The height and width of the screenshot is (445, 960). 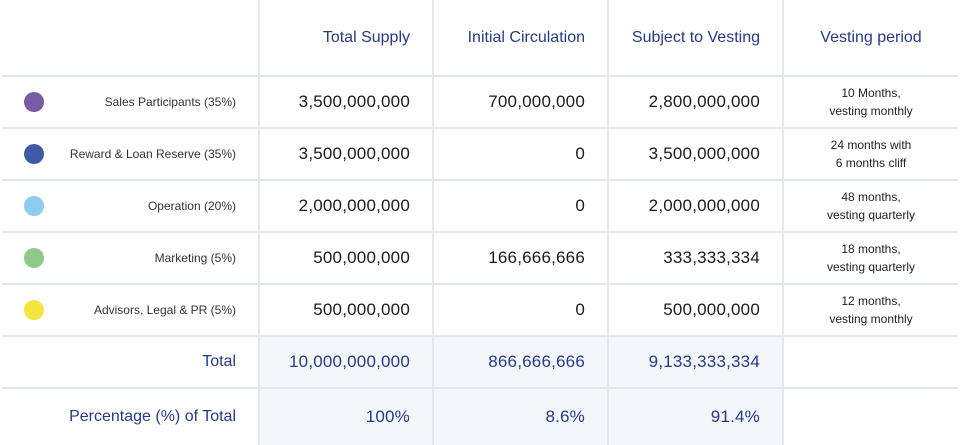 What do you see at coordinates (696, 103) in the screenshot?
I see `cell-subject-to-vesting: 2,800,000,000` at bounding box center [696, 103].